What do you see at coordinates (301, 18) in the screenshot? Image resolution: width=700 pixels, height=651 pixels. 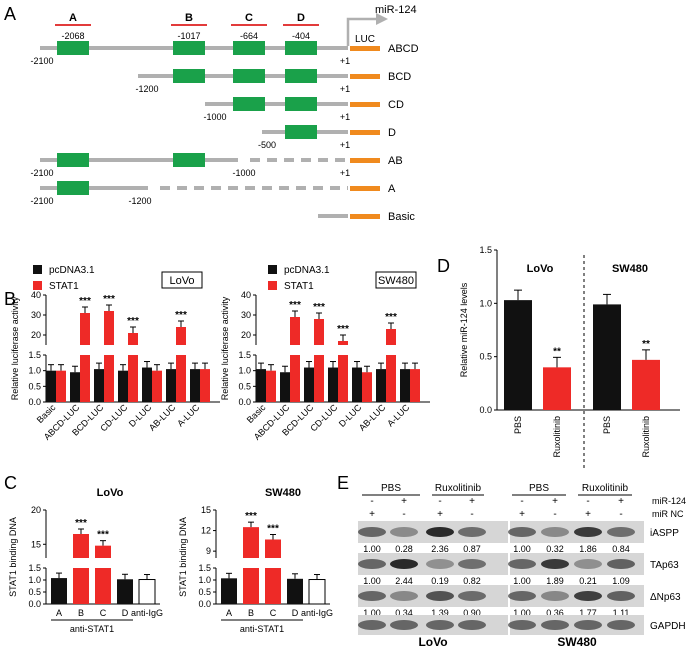 I see `site-label: D` at bounding box center [301, 18].